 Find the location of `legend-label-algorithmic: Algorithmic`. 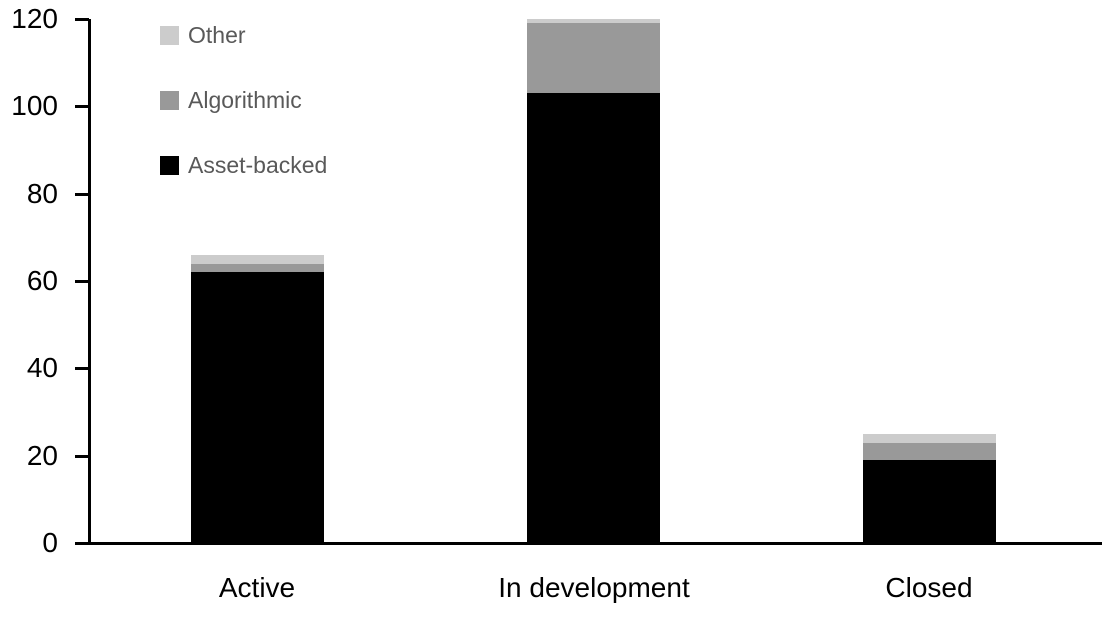

legend-label-algorithmic: Algorithmic is located at coordinates (245, 100).